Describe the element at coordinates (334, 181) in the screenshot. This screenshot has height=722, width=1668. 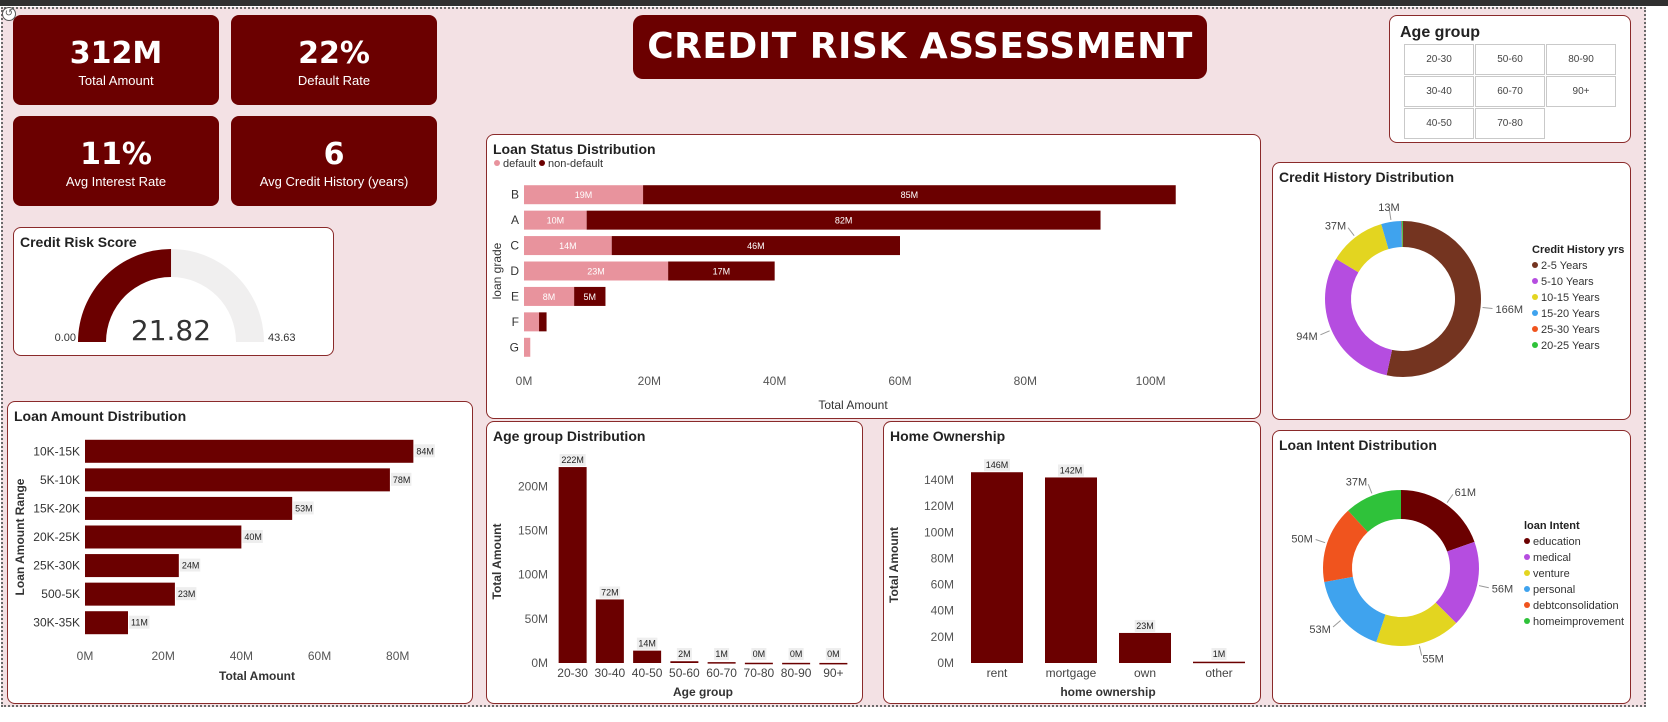
I see `kpi-label: Avg Credit History (years)` at that location.